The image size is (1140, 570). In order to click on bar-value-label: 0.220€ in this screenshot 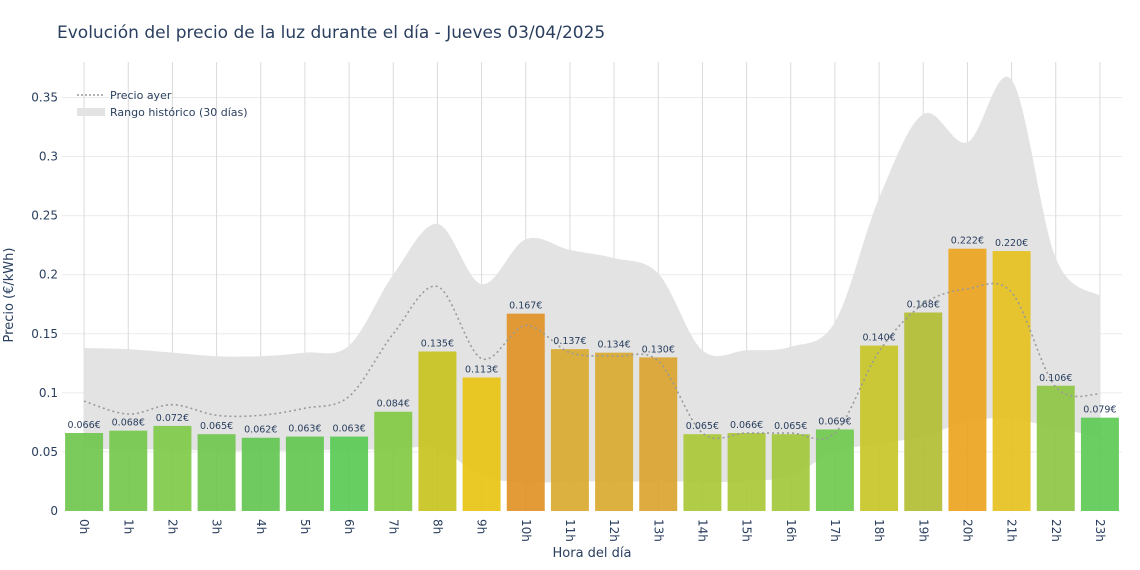, I will do `click(1011, 243)`.